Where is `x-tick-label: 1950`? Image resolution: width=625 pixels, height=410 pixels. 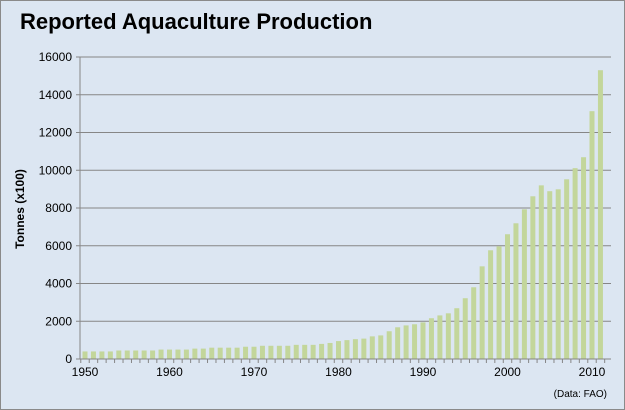 x-tick-label: 1950 is located at coordinates (85, 372).